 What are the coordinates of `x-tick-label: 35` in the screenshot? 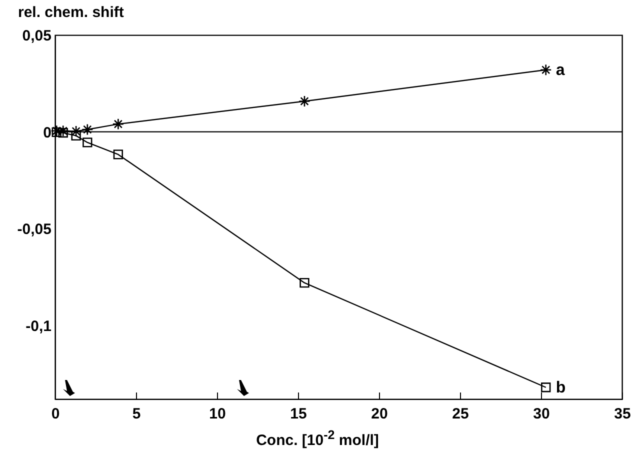 It's located at (622, 414).